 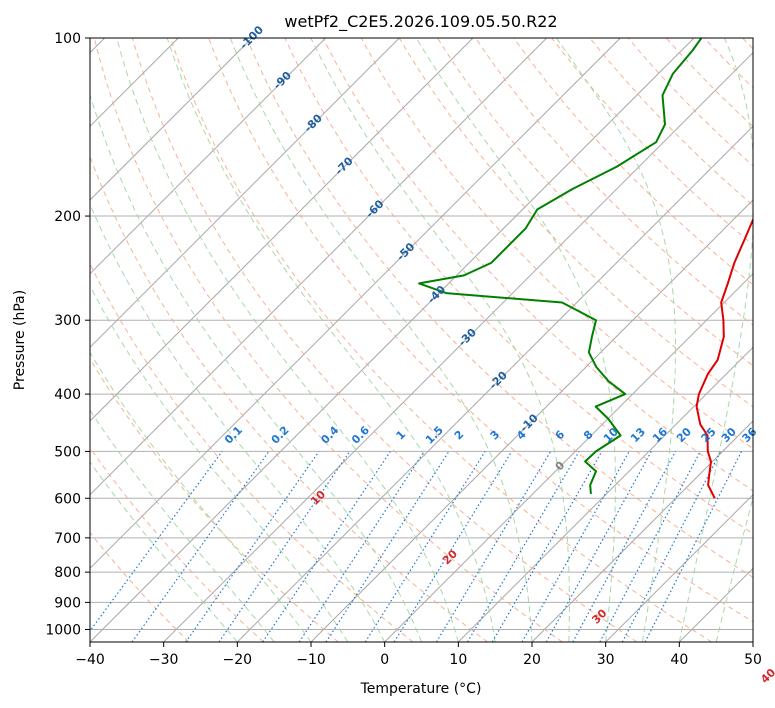 What do you see at coordinates (532, 660) in the screenshot?
I see `x-tick-label: 20` at bounding box center [532, 660].